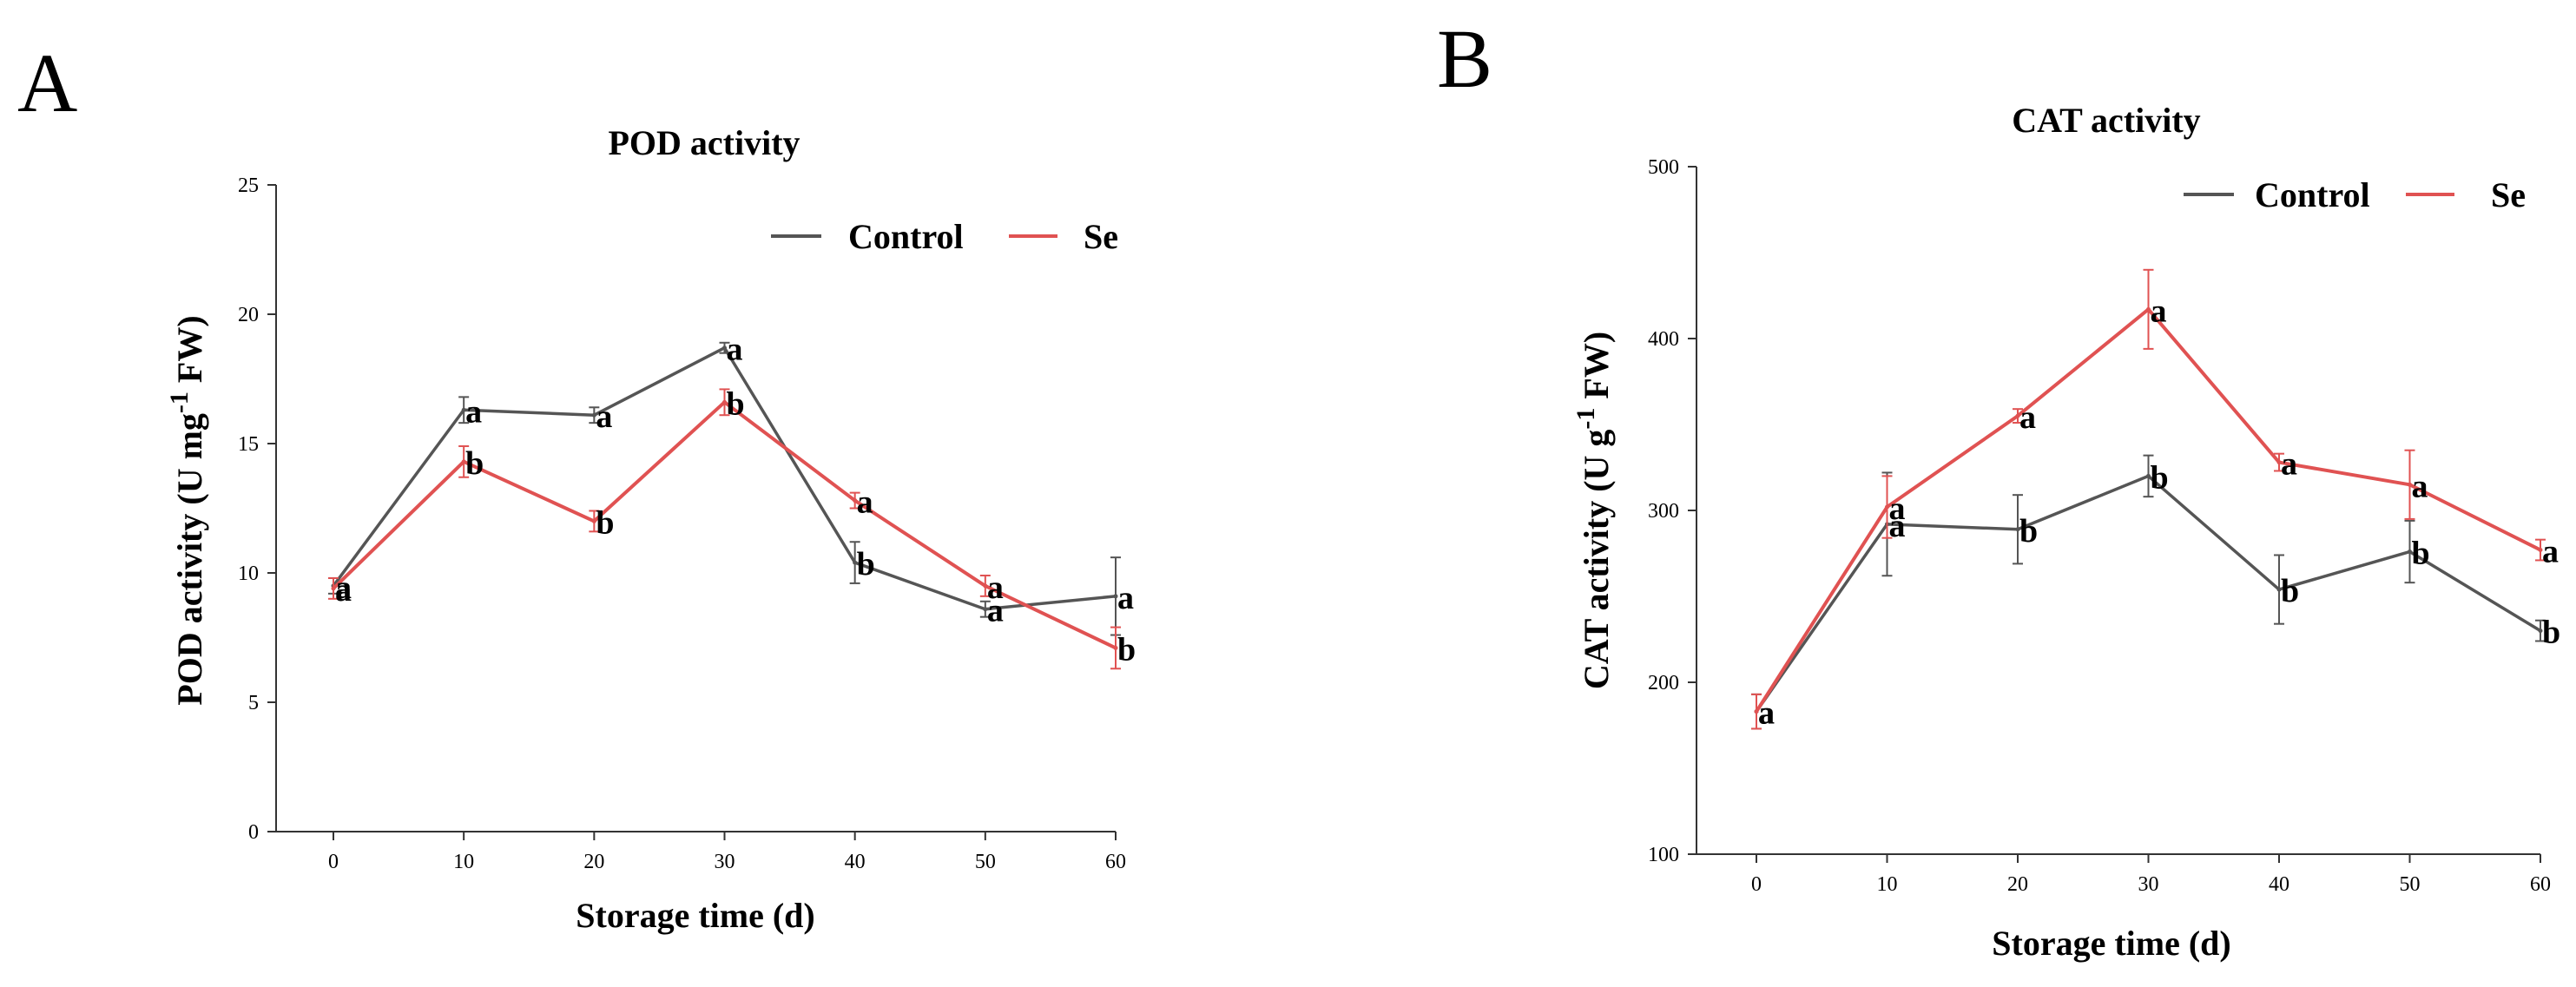 This screenshot has height=987, width=2576. I want to click on y-axis-title-main: CAT activity (U g, so click(1596, 560).